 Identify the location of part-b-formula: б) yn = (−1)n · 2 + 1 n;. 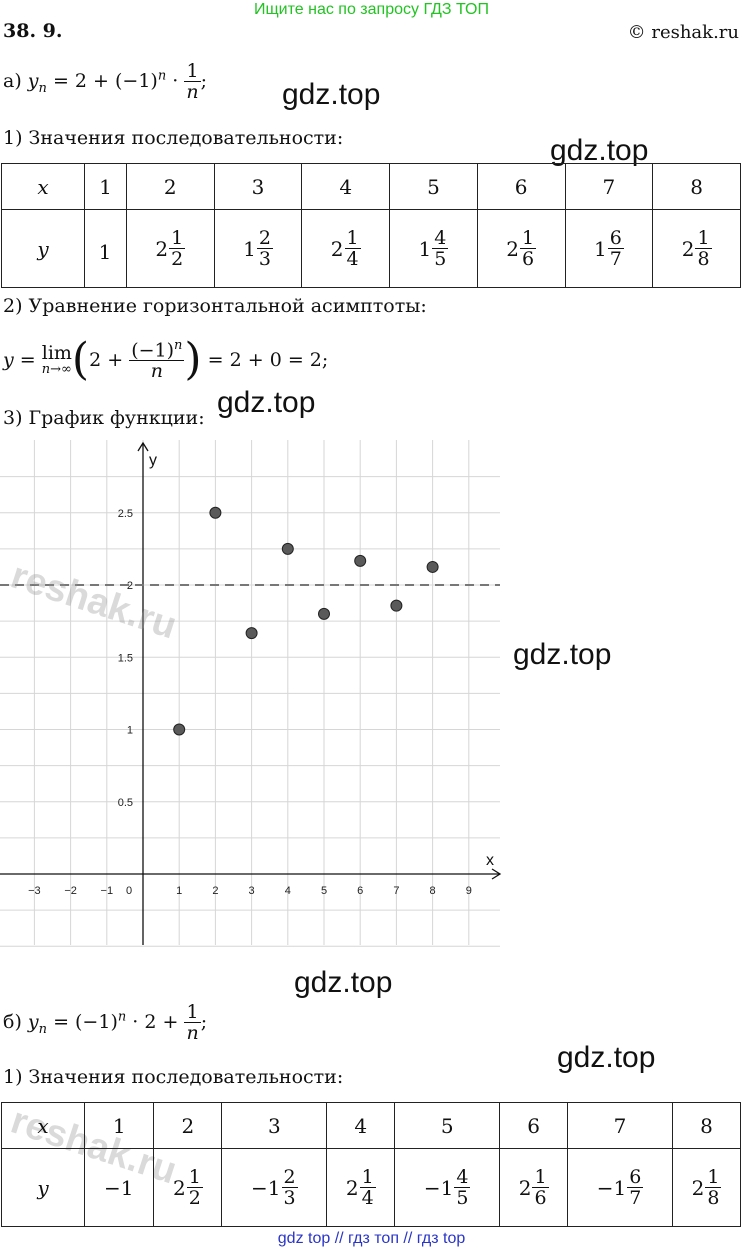
(105, 1022).